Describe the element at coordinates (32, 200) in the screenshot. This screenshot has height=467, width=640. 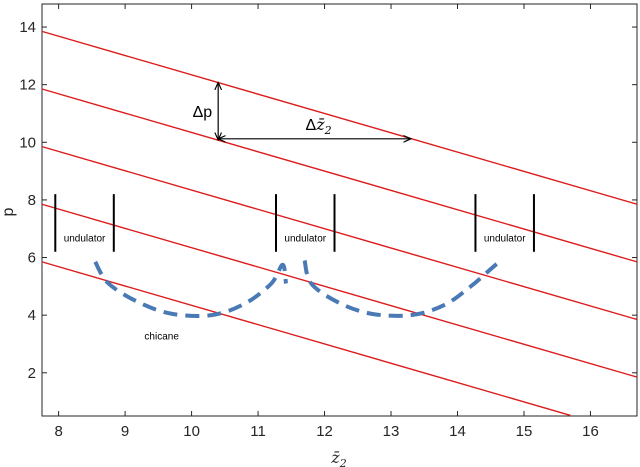
I see `y-tick-label-8: 8` at that location.